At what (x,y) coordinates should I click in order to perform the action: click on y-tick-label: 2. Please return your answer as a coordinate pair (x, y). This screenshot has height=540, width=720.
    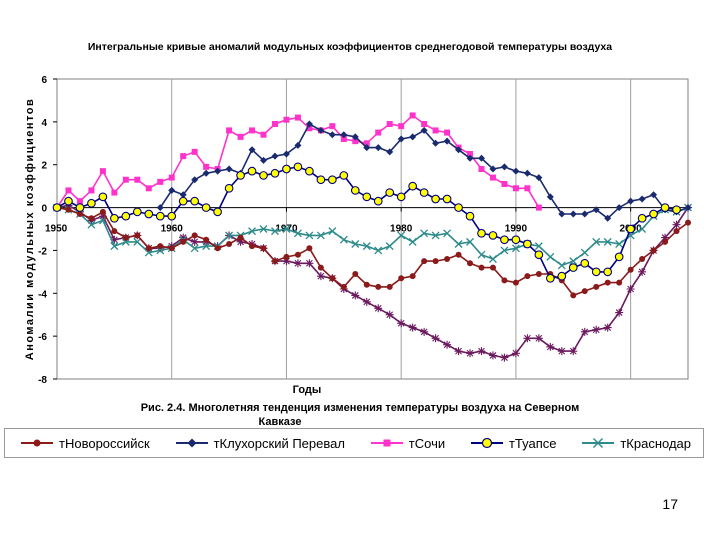
    Looking at the image, I should click on (44, 166).